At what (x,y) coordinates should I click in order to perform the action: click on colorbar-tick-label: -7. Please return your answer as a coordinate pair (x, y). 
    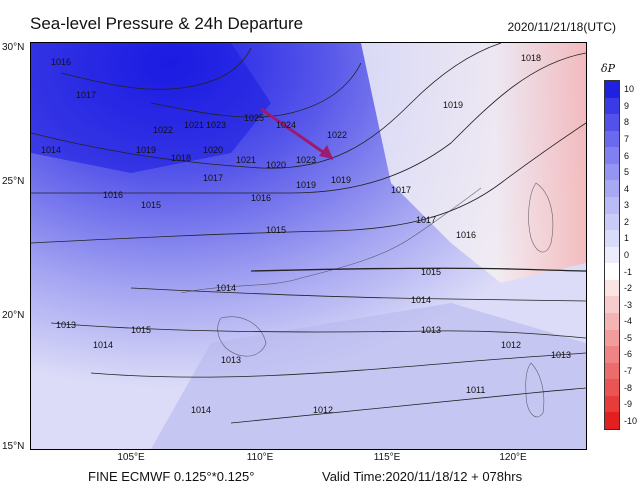
    Looking at the image, I should click on (628, 371).